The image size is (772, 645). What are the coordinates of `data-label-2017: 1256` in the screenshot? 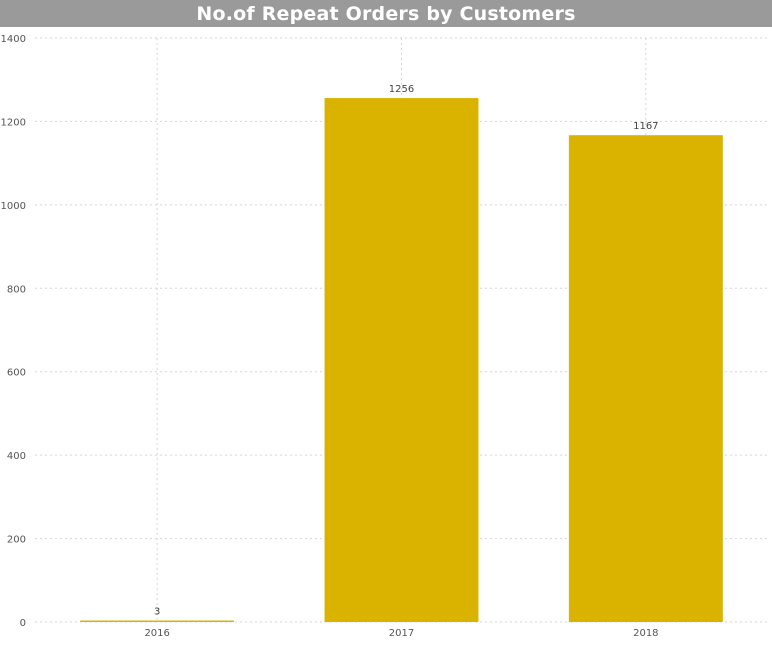 It's located at (401, 89).